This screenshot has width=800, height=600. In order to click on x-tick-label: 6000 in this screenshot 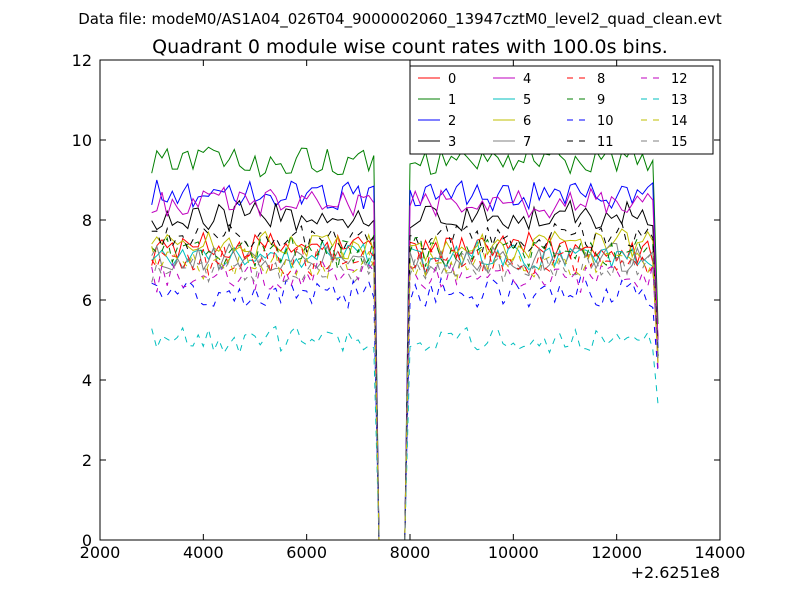, I will do `click(306, 552)`.